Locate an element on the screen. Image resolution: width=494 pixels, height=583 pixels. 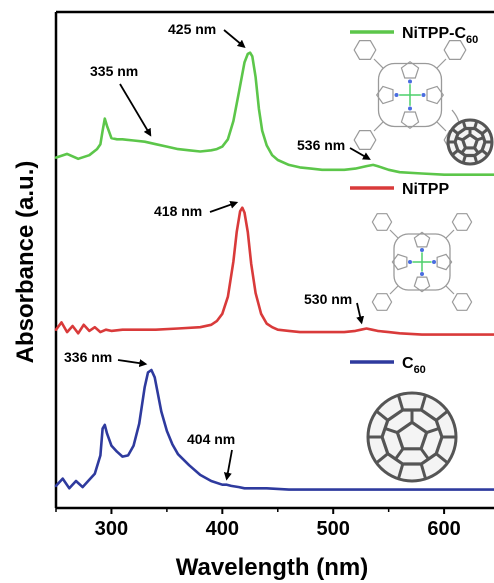
annotation-label: 404 nm is located at coordinates (211, 439).